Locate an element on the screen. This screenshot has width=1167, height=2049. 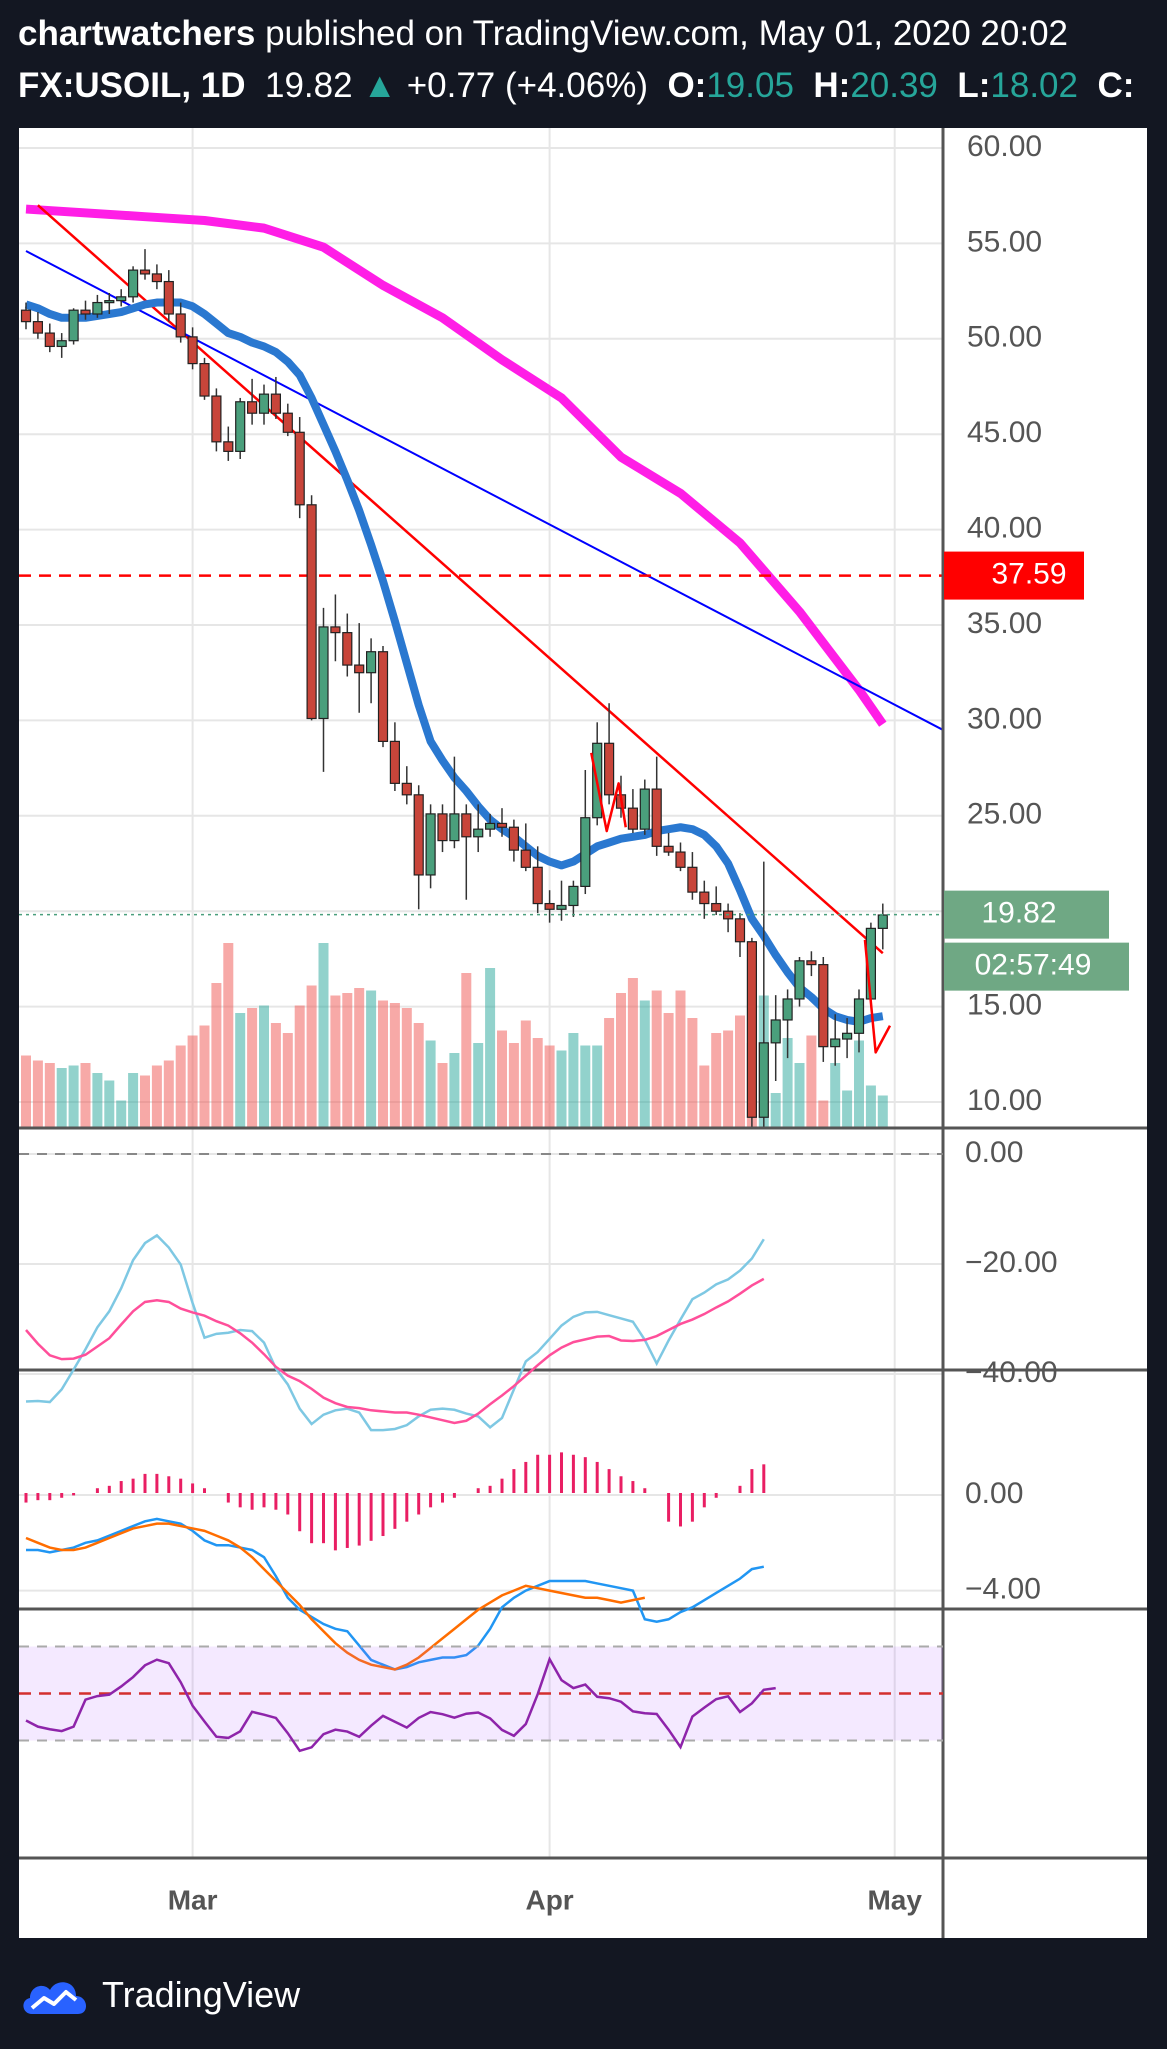
rsi-line is located at coordinates (400, 1704).